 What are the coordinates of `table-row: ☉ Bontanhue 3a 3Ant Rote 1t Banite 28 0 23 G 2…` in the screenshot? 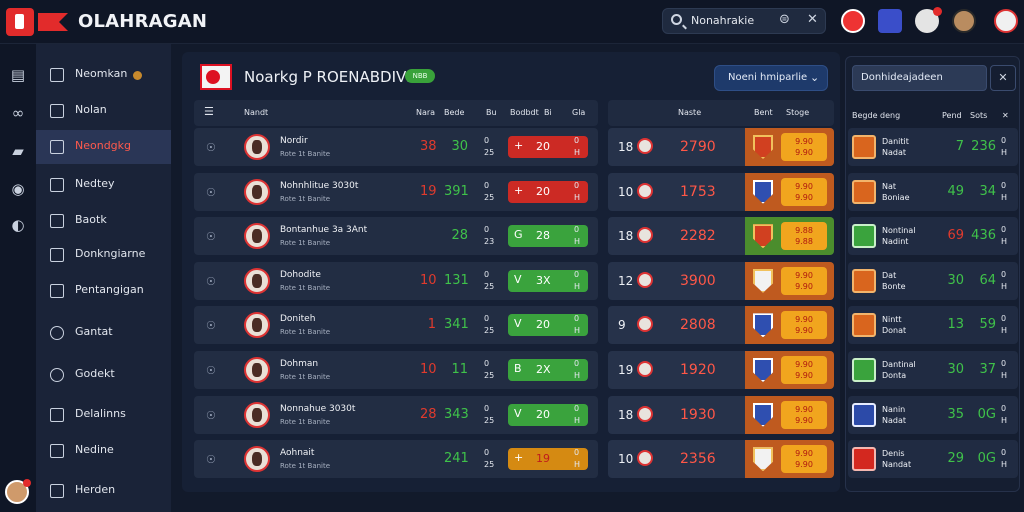 It's located at (396, 236).